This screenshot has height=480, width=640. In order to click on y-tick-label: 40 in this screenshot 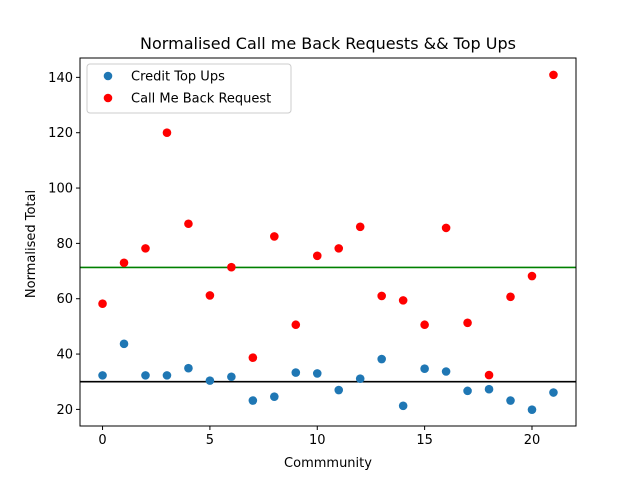, I will do `click(64, 355)`.